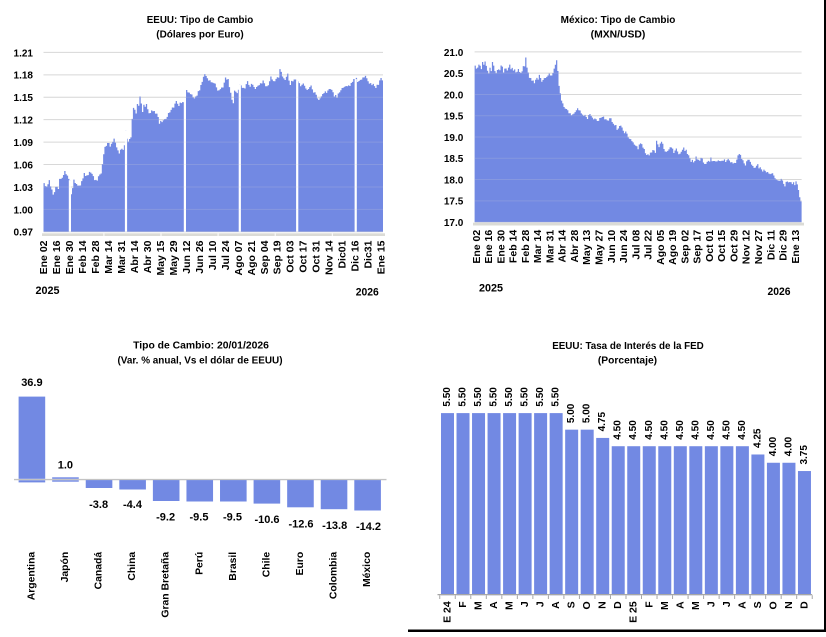 Image resolution: width=826 pixels, height=637 pixels. What do you see at coordinates (773, 446) in the screenshot?
I see `svg-text: 4.00` at bounding box center [773, 446].